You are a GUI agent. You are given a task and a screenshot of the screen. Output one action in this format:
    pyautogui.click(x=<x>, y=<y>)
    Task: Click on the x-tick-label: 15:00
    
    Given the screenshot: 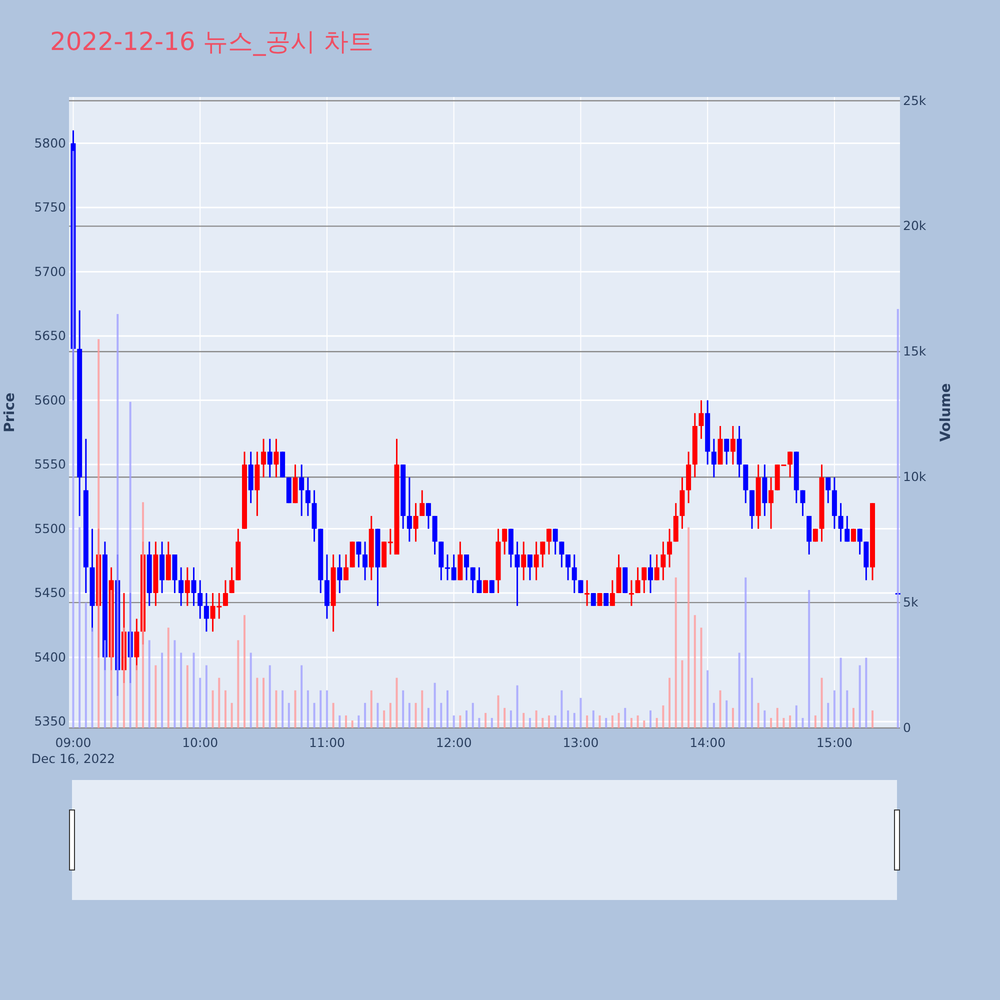 What is the action you would take?
    pyautogui.click(x=834, y=742)
    